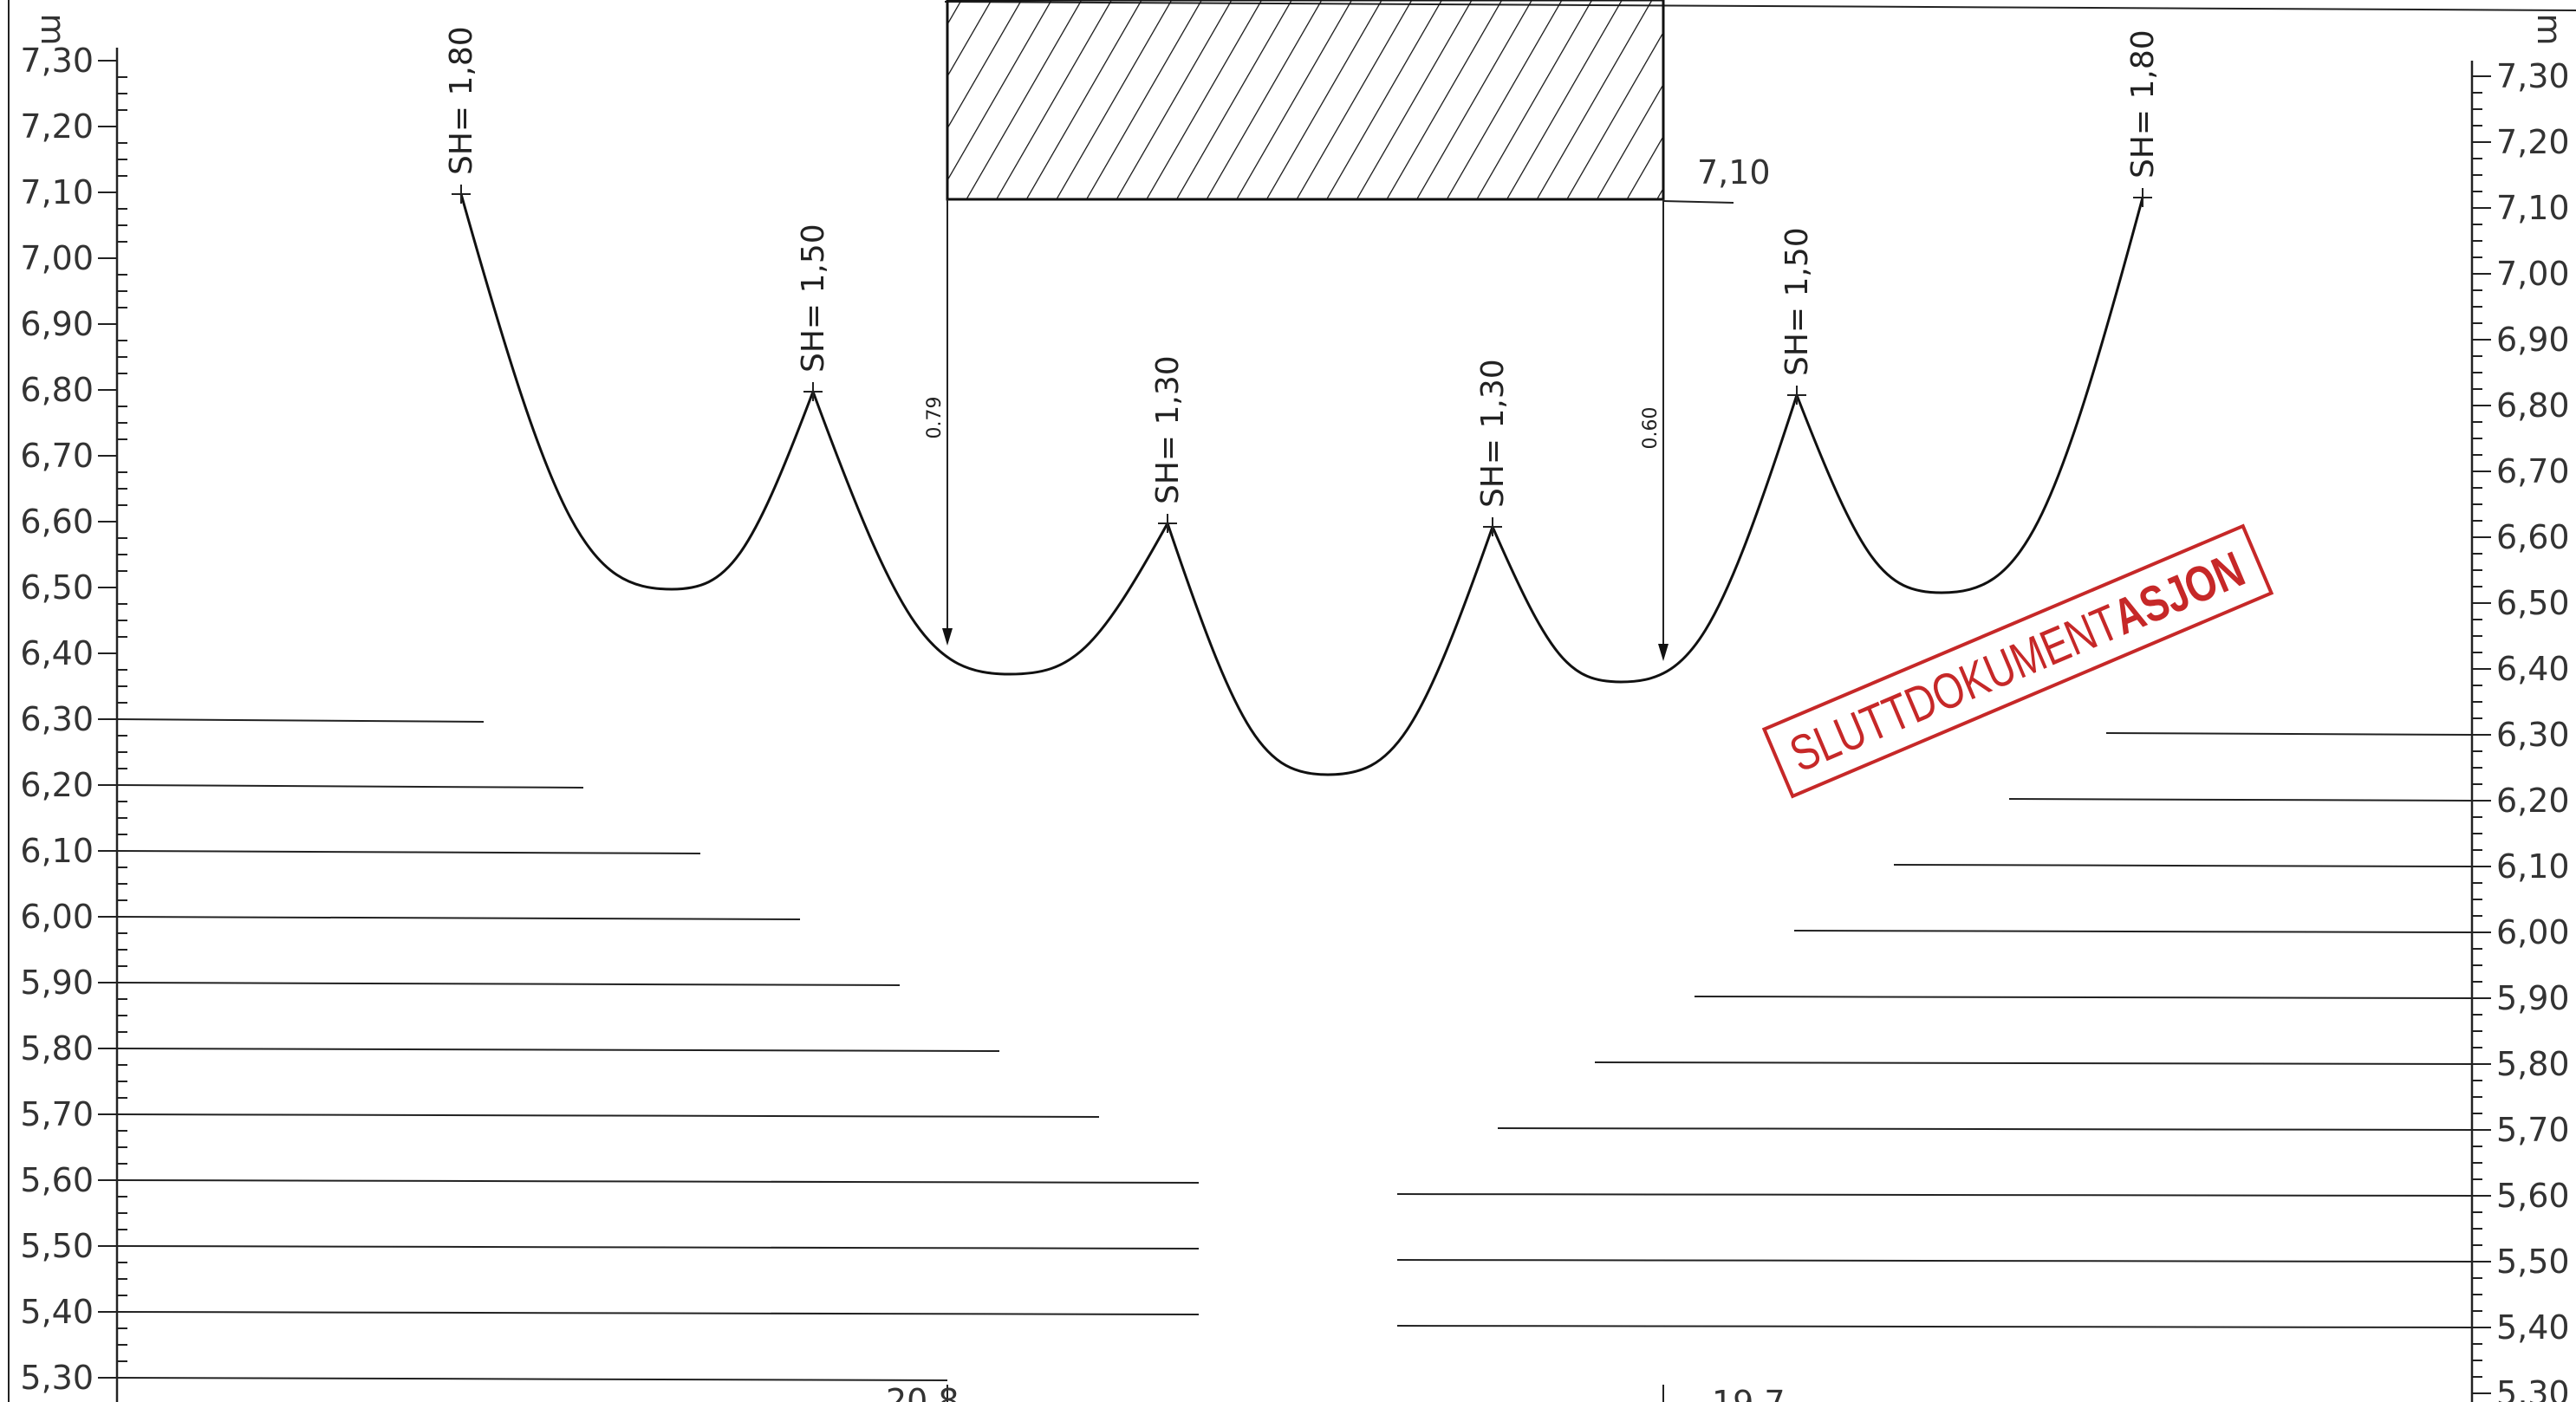 This screenshot has width=2576, height=1402. Describe the element at coordinates (1698, 202) in the screenshot. I see `obstacle-bottom-extension` at that location.